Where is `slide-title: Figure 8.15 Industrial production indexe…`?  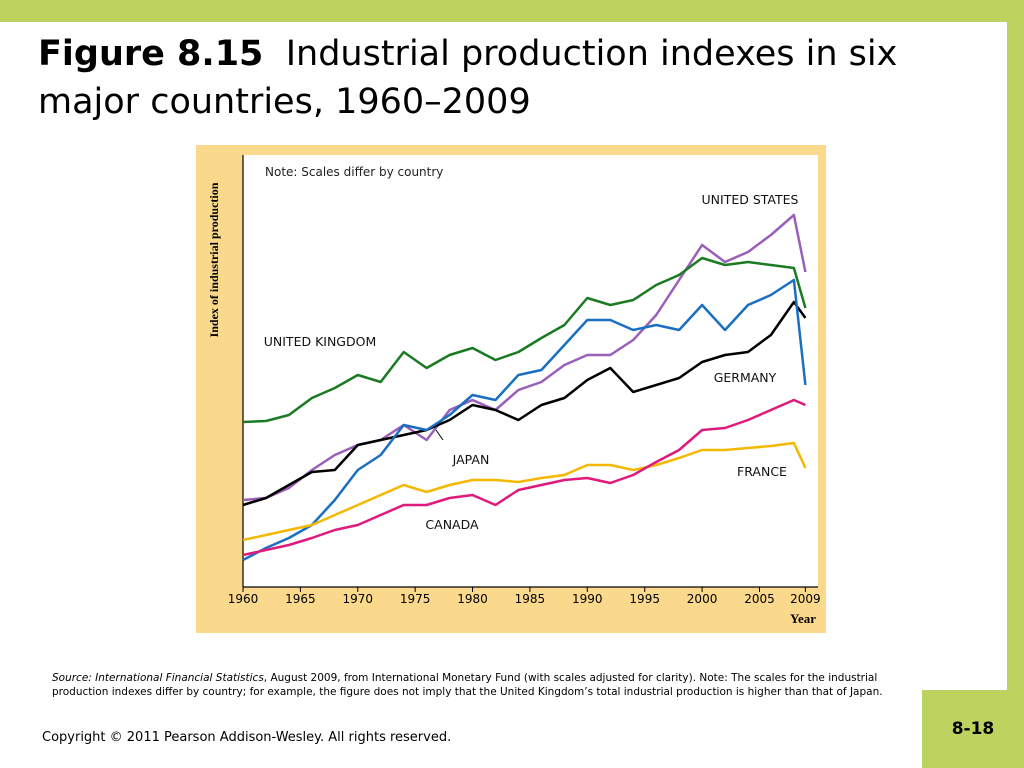 slide-title: Figure 8.15 Industrial production indexe… is located at coordinates (518, 78).